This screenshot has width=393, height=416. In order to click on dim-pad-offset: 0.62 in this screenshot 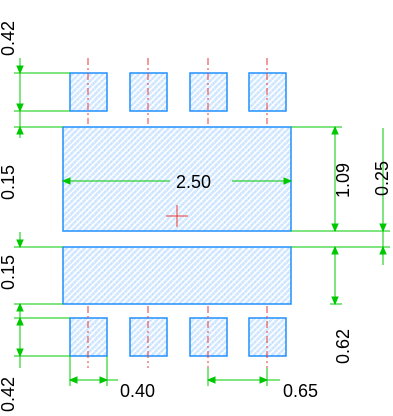, I will do `click(343, 346)`.